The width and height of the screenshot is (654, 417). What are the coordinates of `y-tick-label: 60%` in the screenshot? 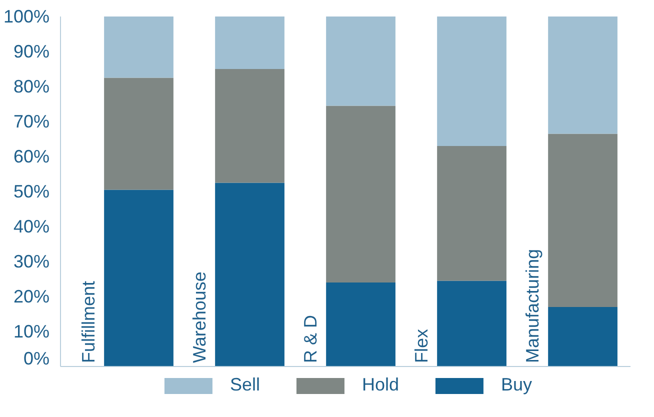 It's located at (31, 156).